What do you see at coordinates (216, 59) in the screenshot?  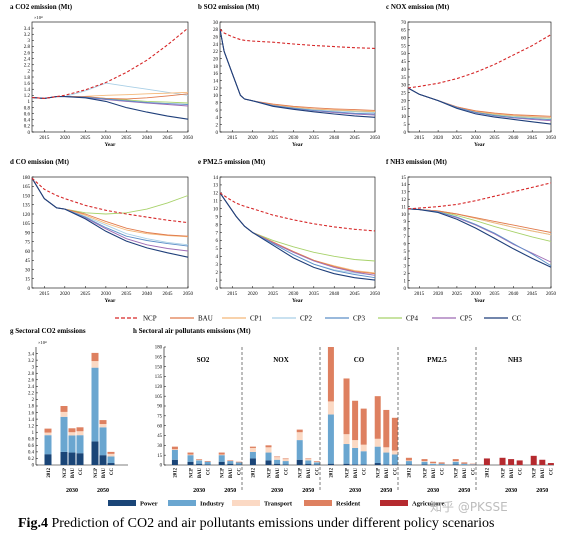 I see `y-tick-label: 20` at bounding box center [216, 59].